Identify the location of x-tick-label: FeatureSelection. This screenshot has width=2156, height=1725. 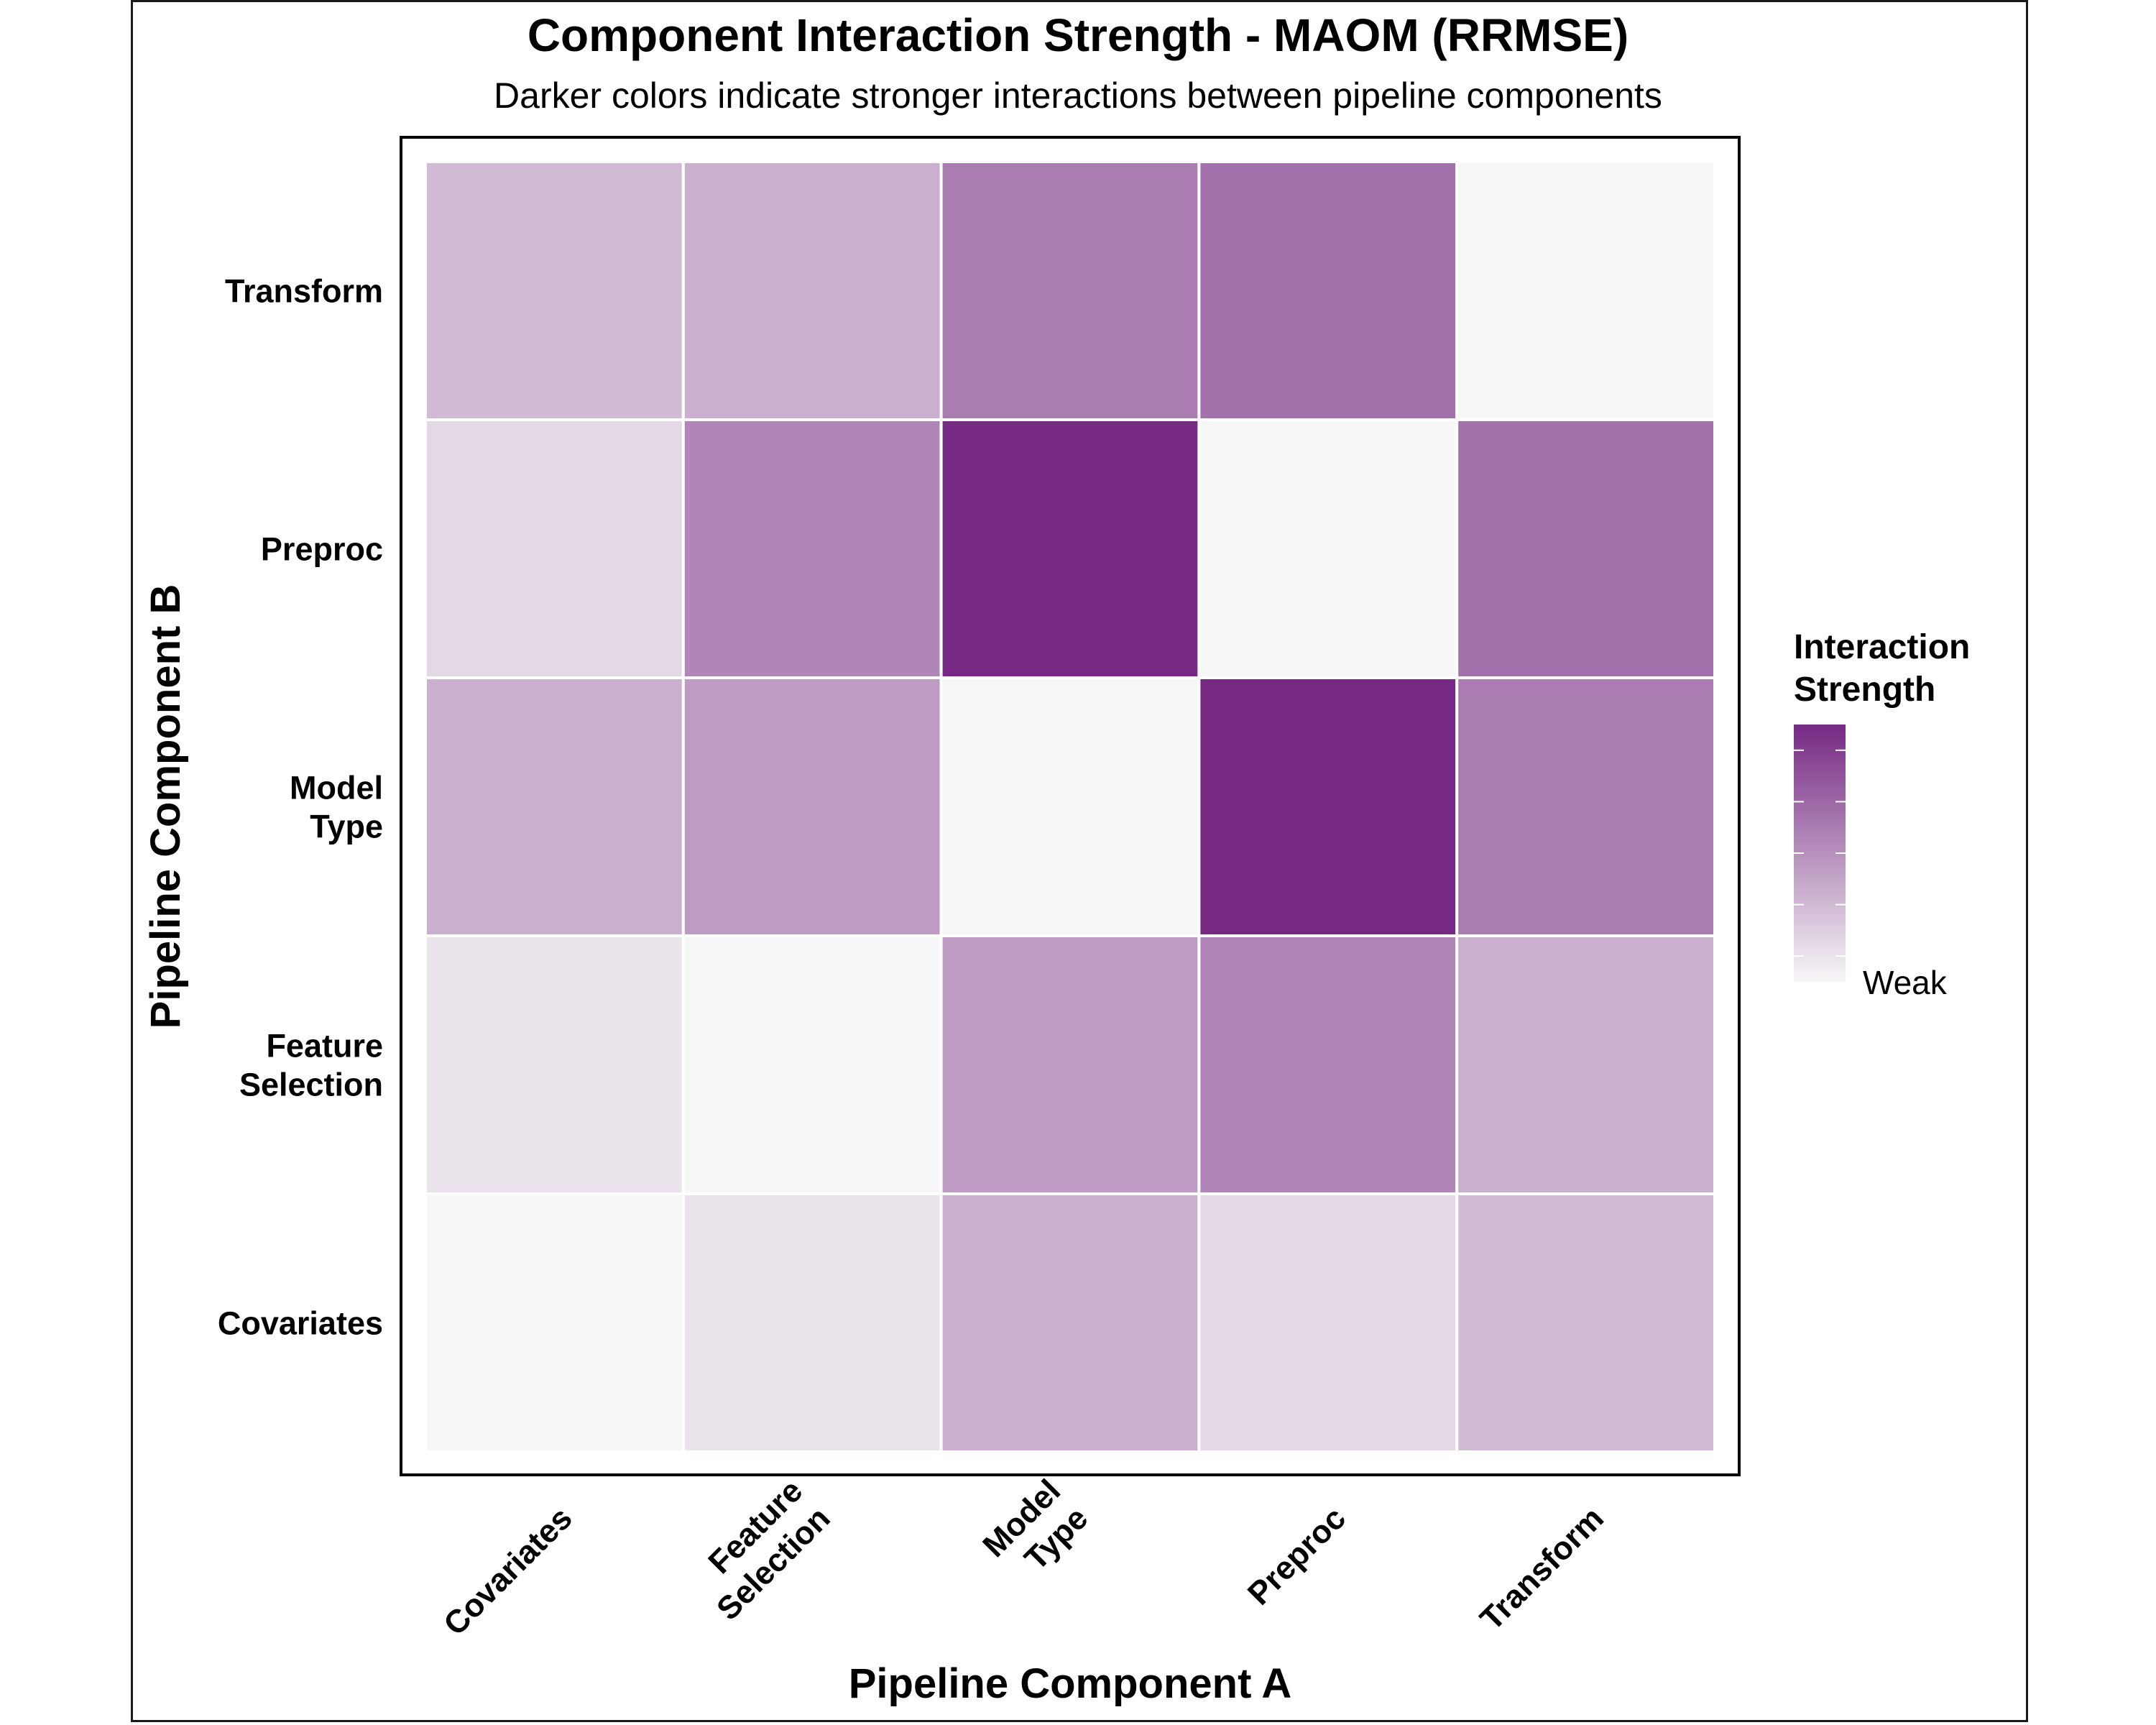
(759, 1549).